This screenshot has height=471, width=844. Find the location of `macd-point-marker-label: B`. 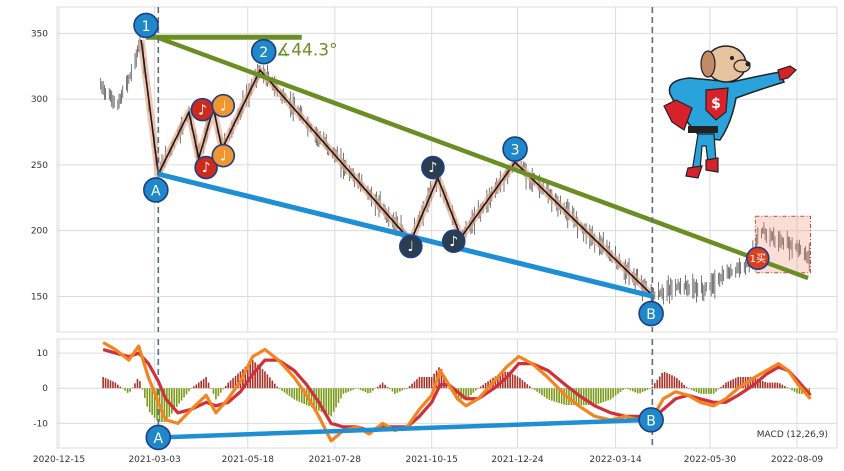

macd-point-marker-label: B is located at coordinates (651, 421).